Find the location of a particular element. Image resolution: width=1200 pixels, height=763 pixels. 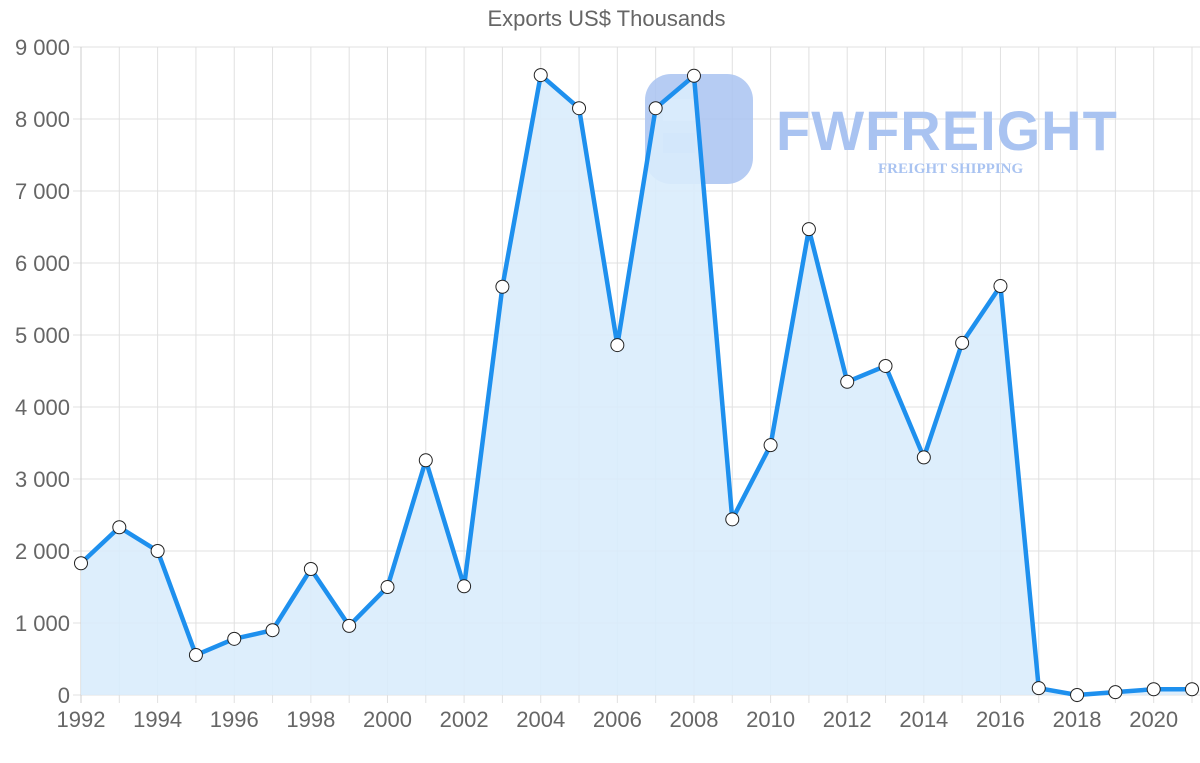

y-tick-label: 2 000 is located at coordinates (42, 551).